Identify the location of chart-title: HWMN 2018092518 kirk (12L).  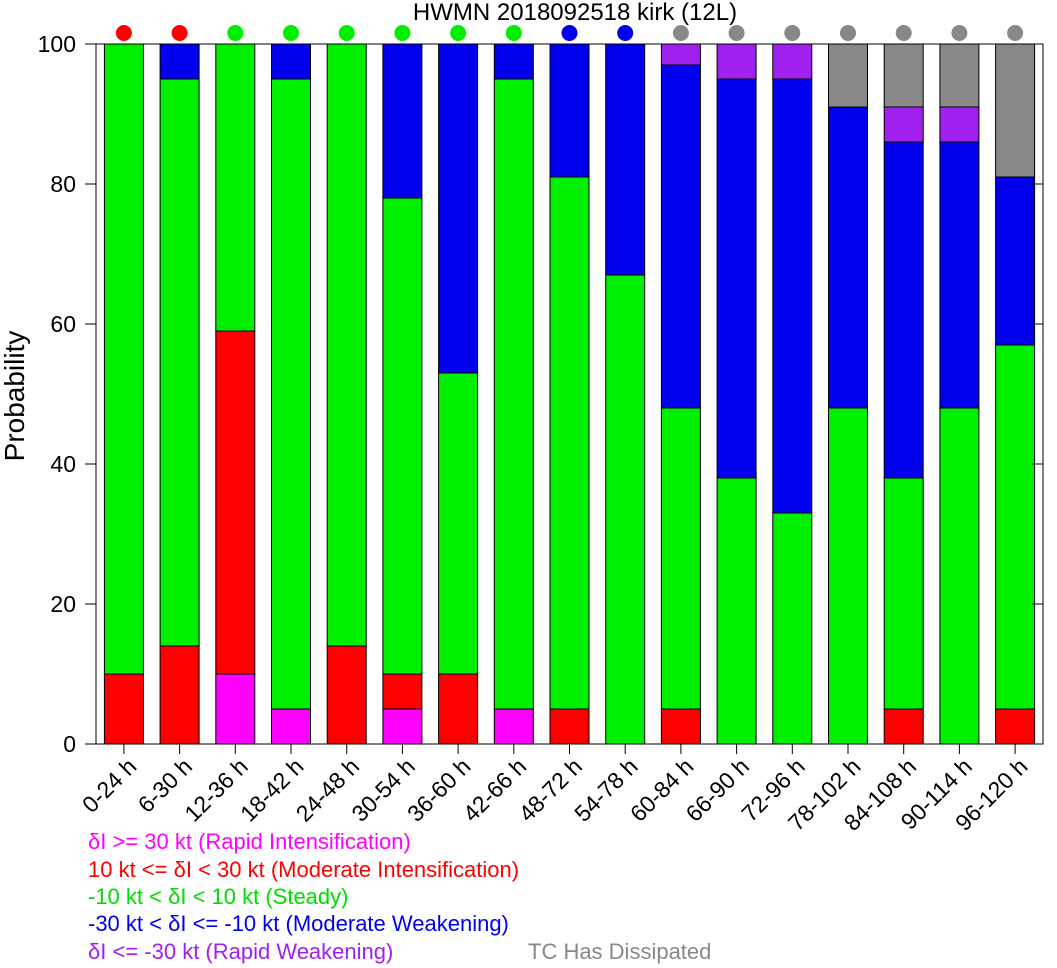
(575, 13).